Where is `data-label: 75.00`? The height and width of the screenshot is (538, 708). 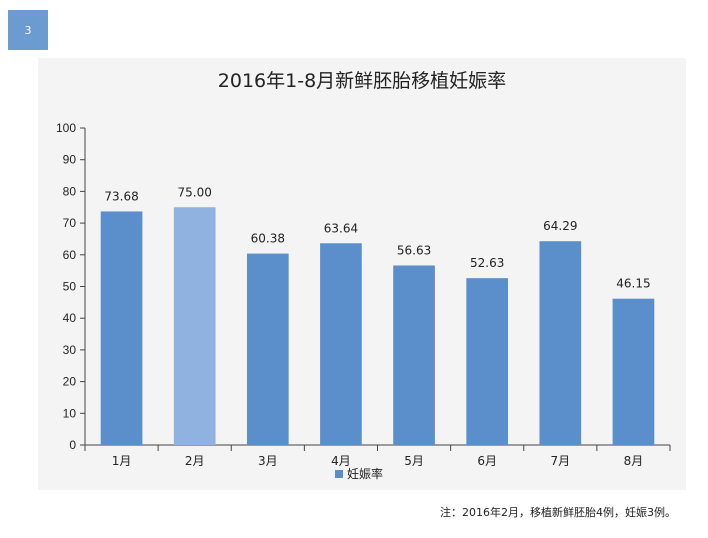 data-label: 75.00 is located at coordinates (195, 192).